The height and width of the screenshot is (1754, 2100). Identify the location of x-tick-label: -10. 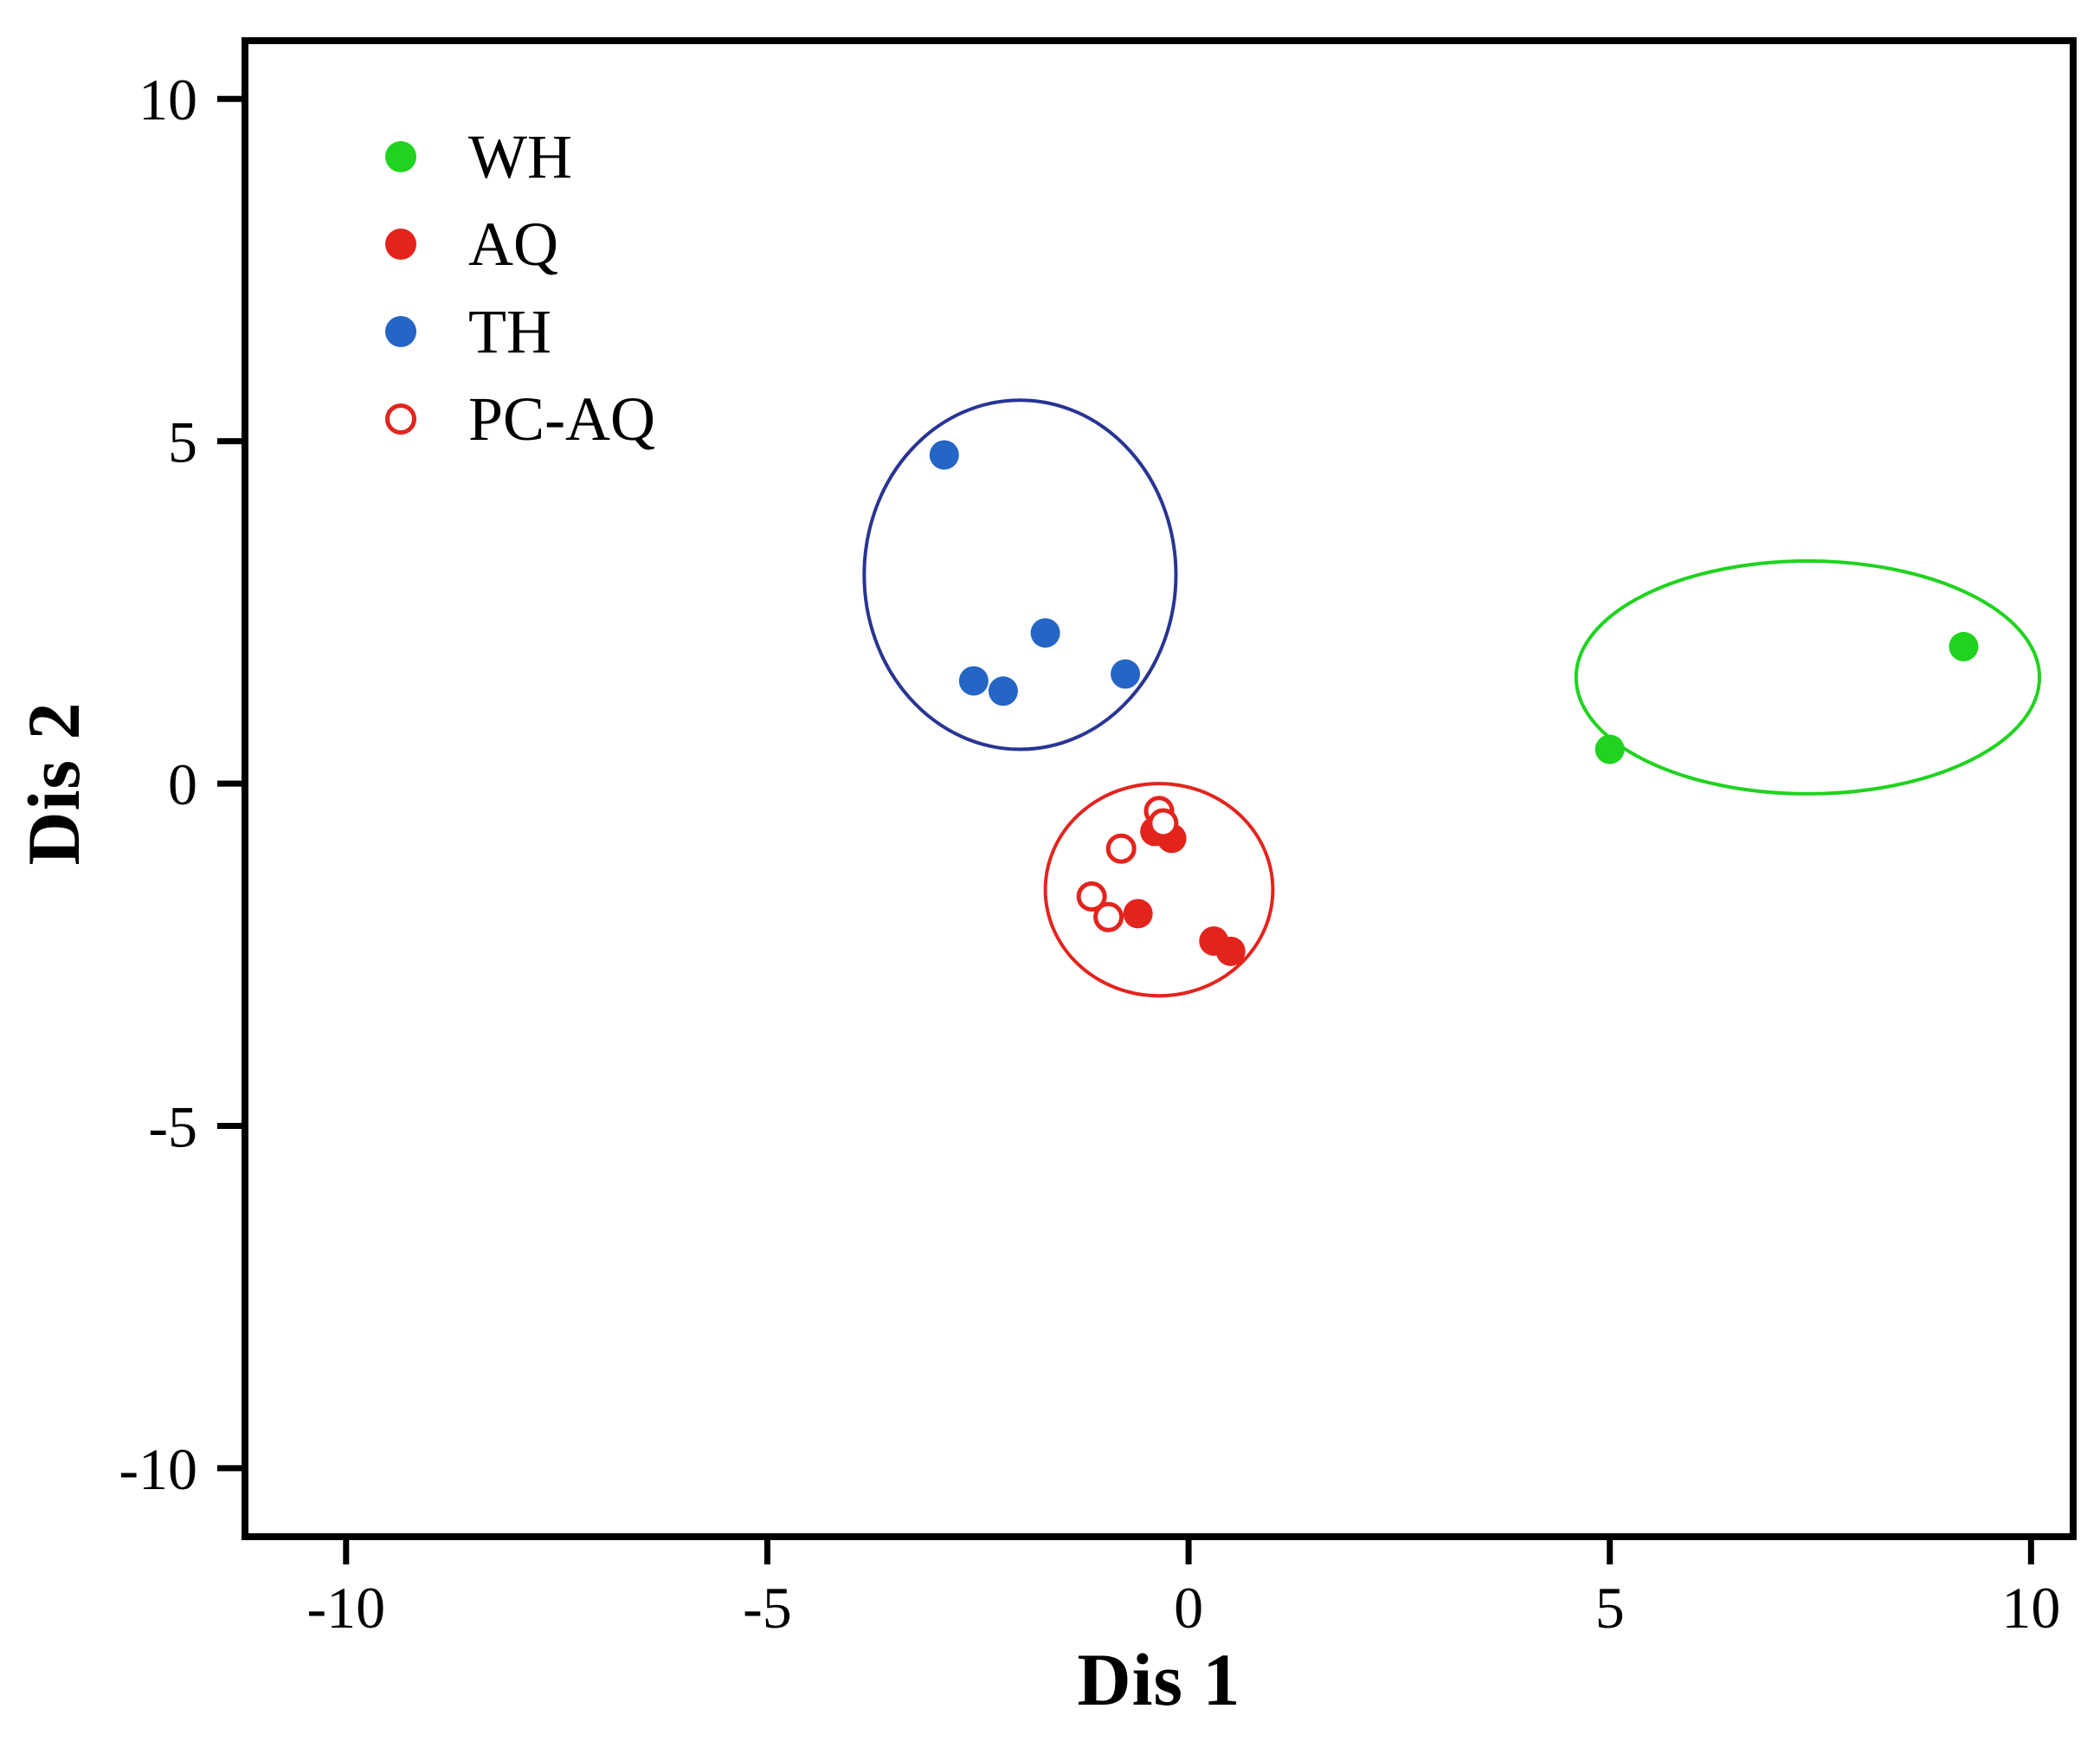
(345, 1608).